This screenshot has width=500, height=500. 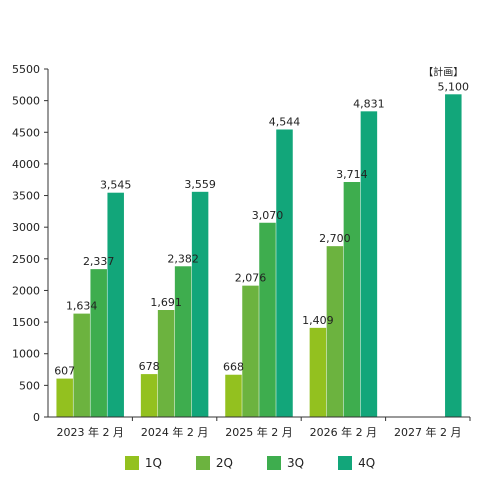 I want to click on y-tick-label: 2500, so click(x=26, y=259).